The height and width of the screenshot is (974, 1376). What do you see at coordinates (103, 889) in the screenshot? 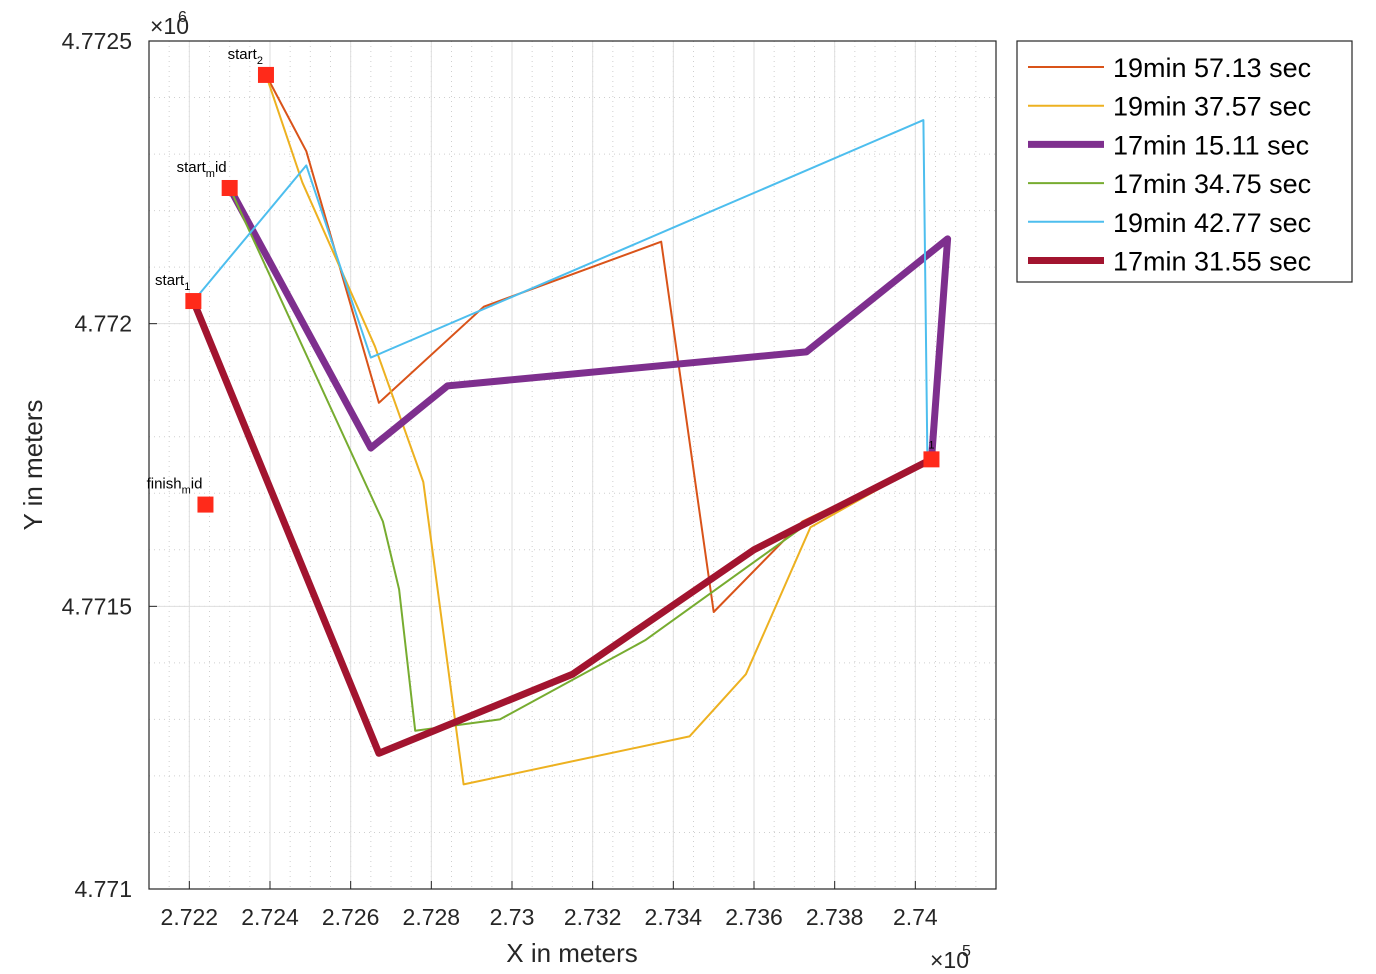
I see `y-tick-label: 4.771` at bounding box center [103, 889].